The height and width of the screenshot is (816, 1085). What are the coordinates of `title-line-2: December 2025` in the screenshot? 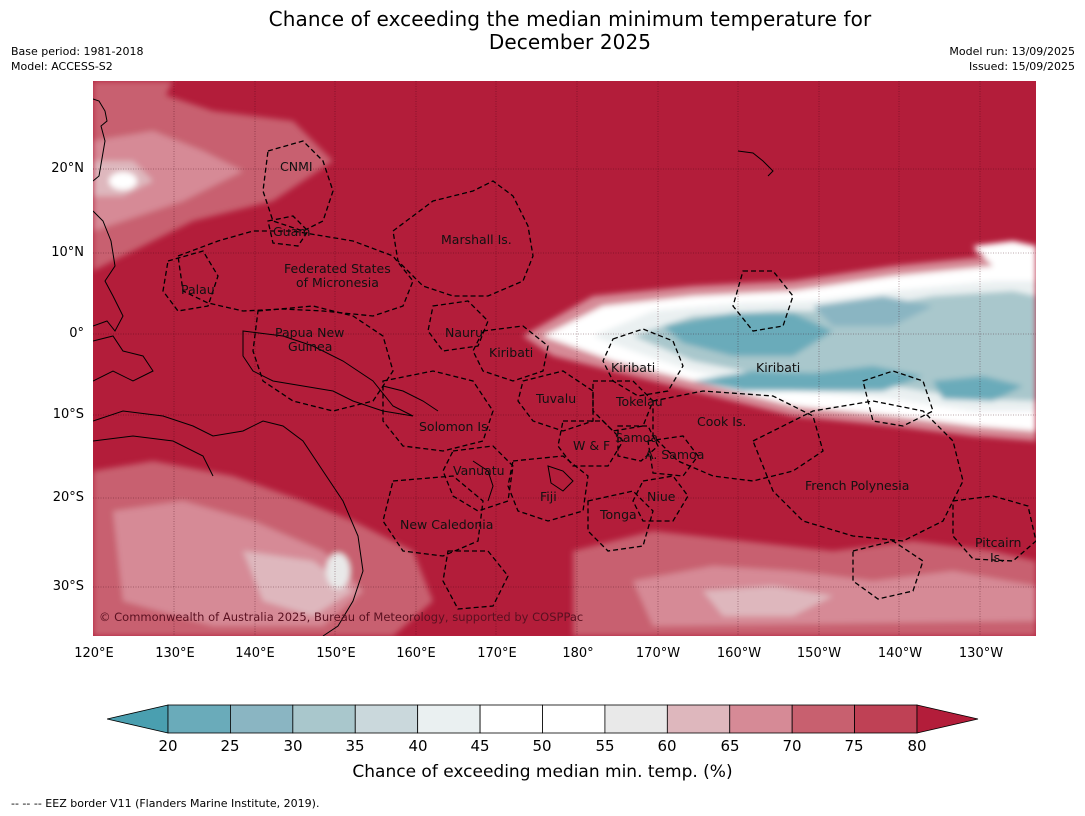 It's located at (570, 42).